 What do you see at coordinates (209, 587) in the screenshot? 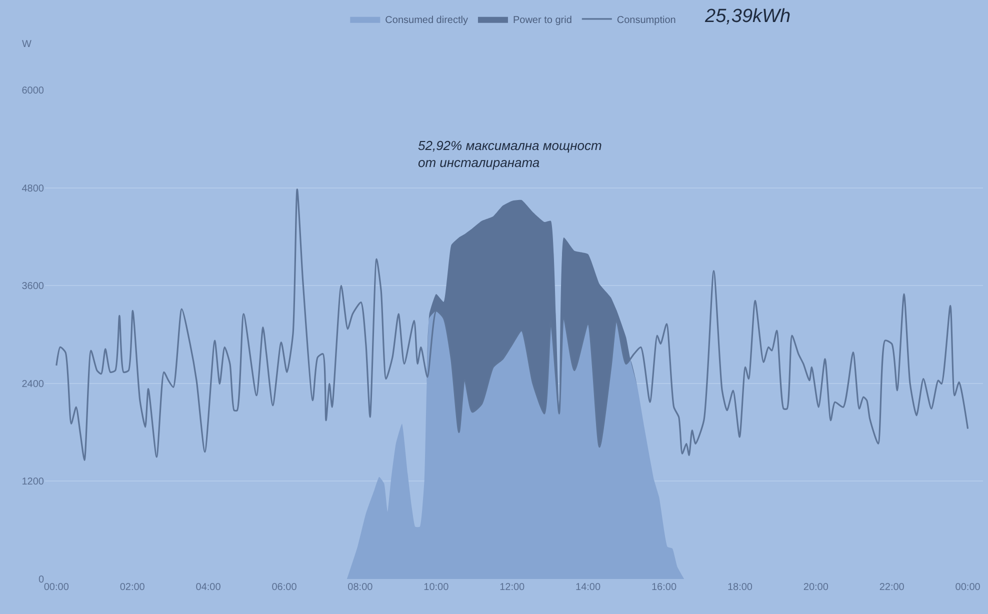
I see `x-tick-label: 04:00` at bounding box center [209, 587].